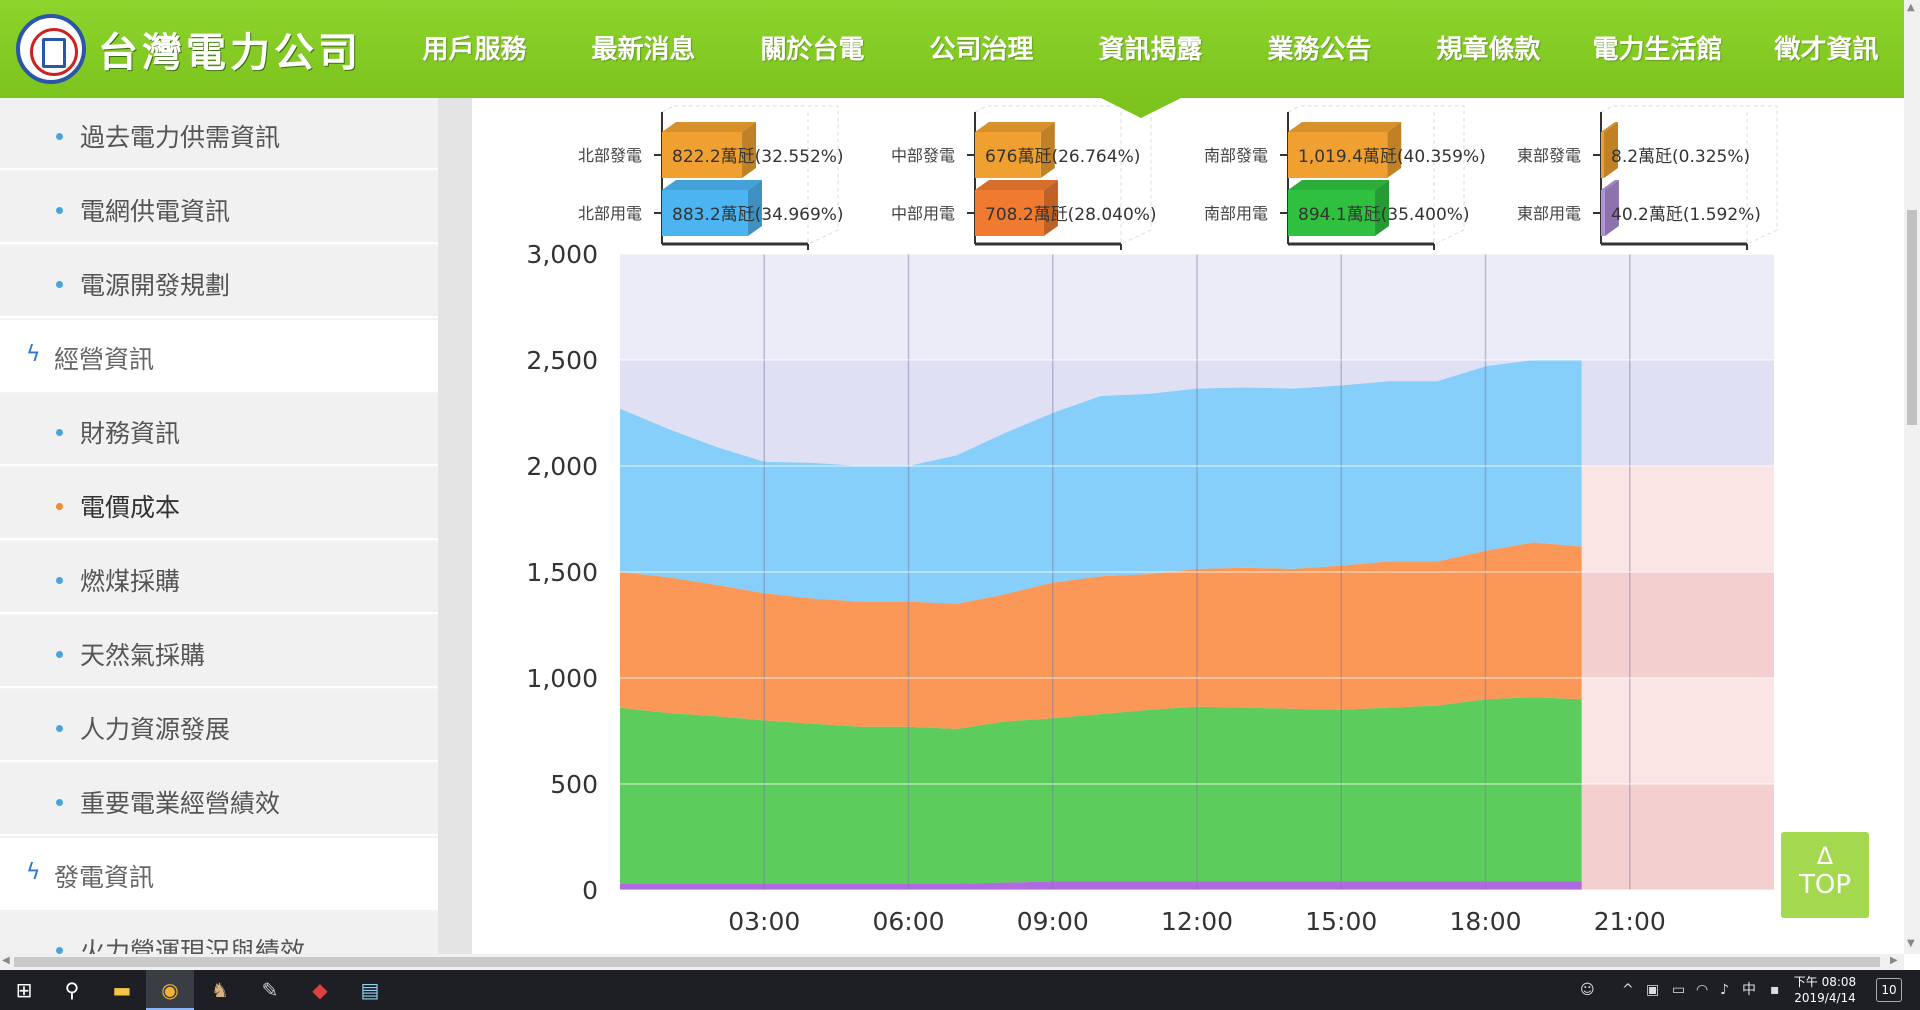 The width and height of the screenshot is (1920, 1010). Describe the element at coordinates (1825, 885) in the screenshot. I see `top-label: TOP` at that location.